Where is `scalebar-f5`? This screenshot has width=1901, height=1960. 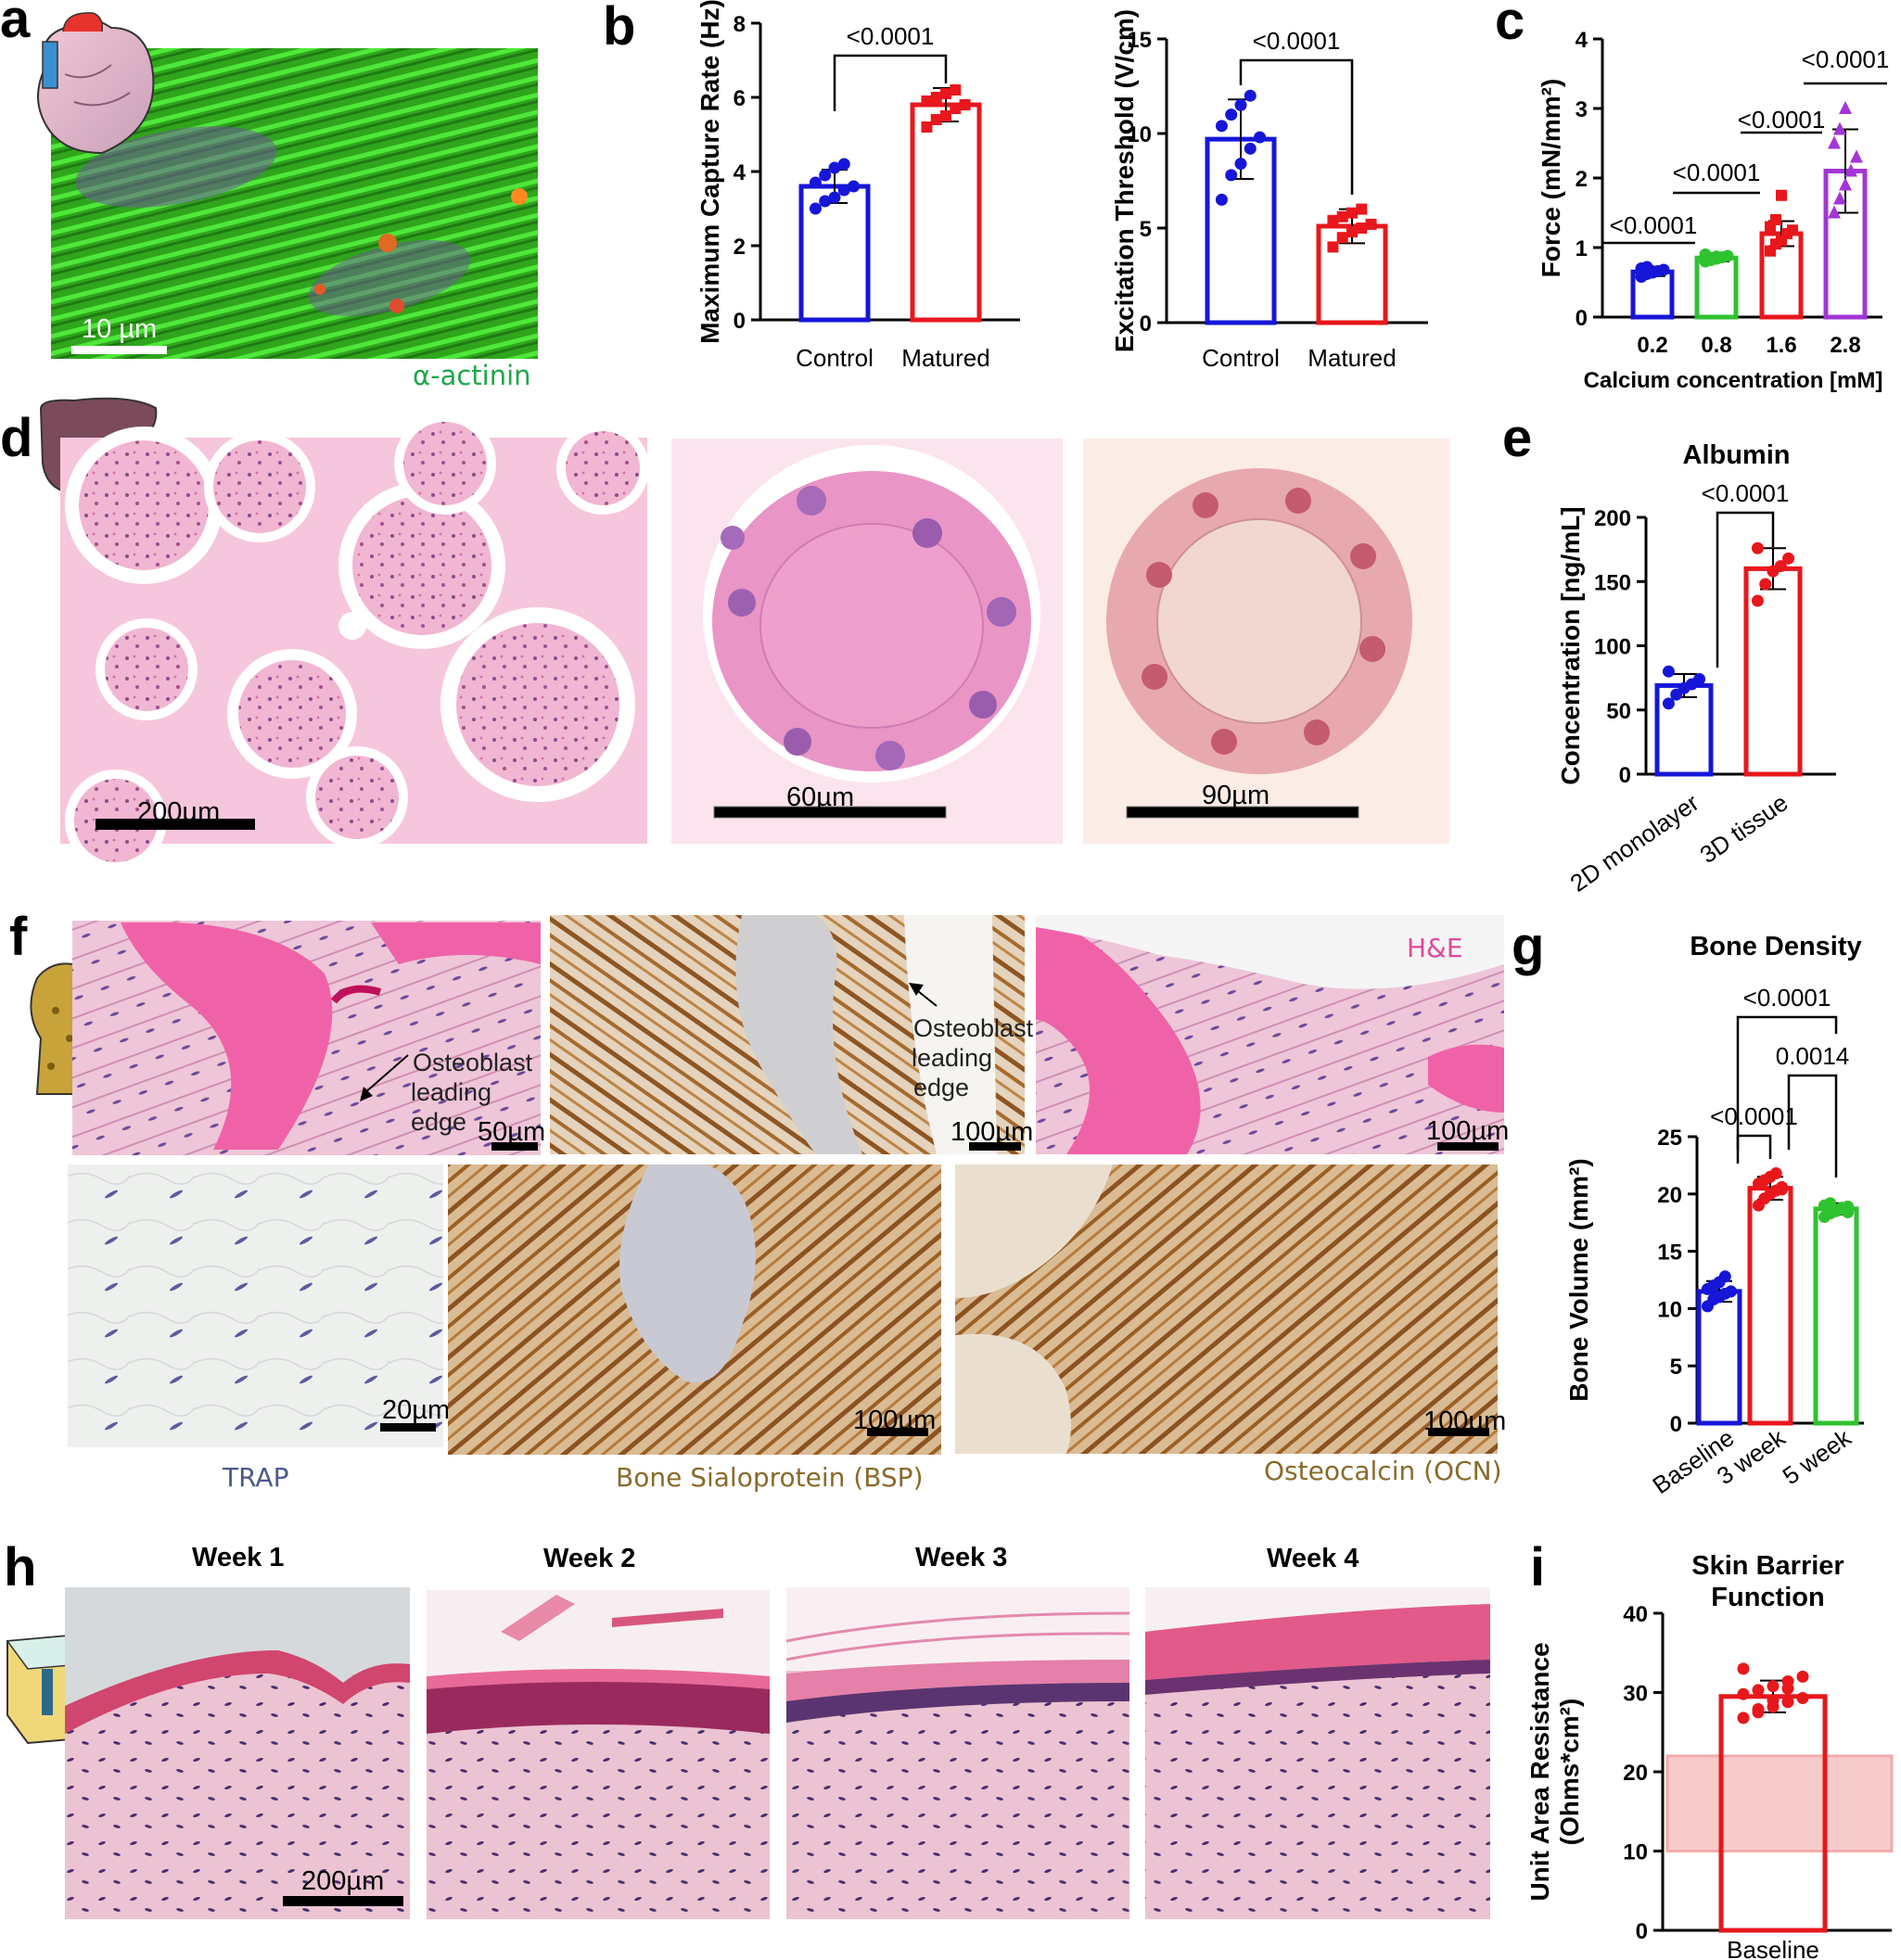 scalebar-f5 is located at coordinates (898, 1432).